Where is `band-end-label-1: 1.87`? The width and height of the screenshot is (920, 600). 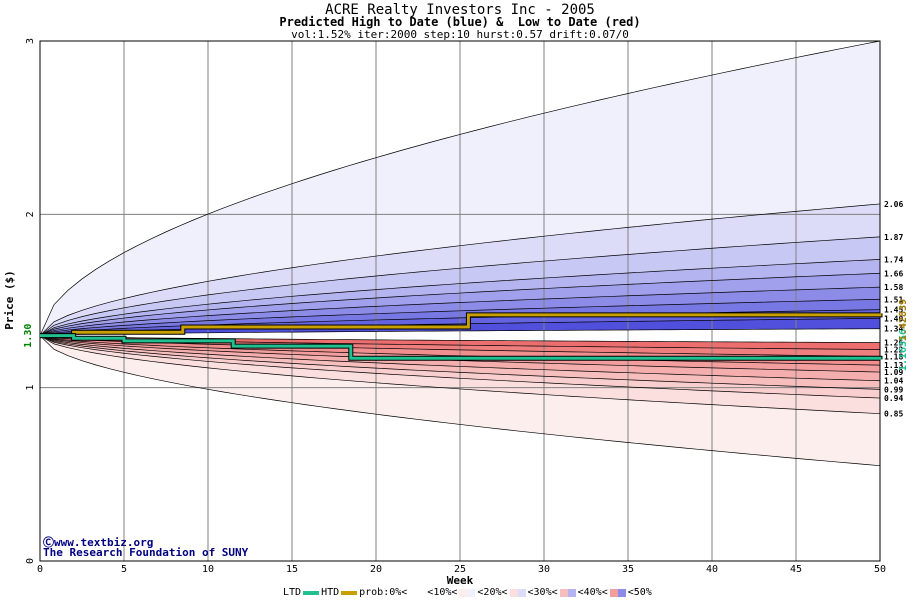 band-end-label-1: 1.87 is located at coordinates (893, 237).